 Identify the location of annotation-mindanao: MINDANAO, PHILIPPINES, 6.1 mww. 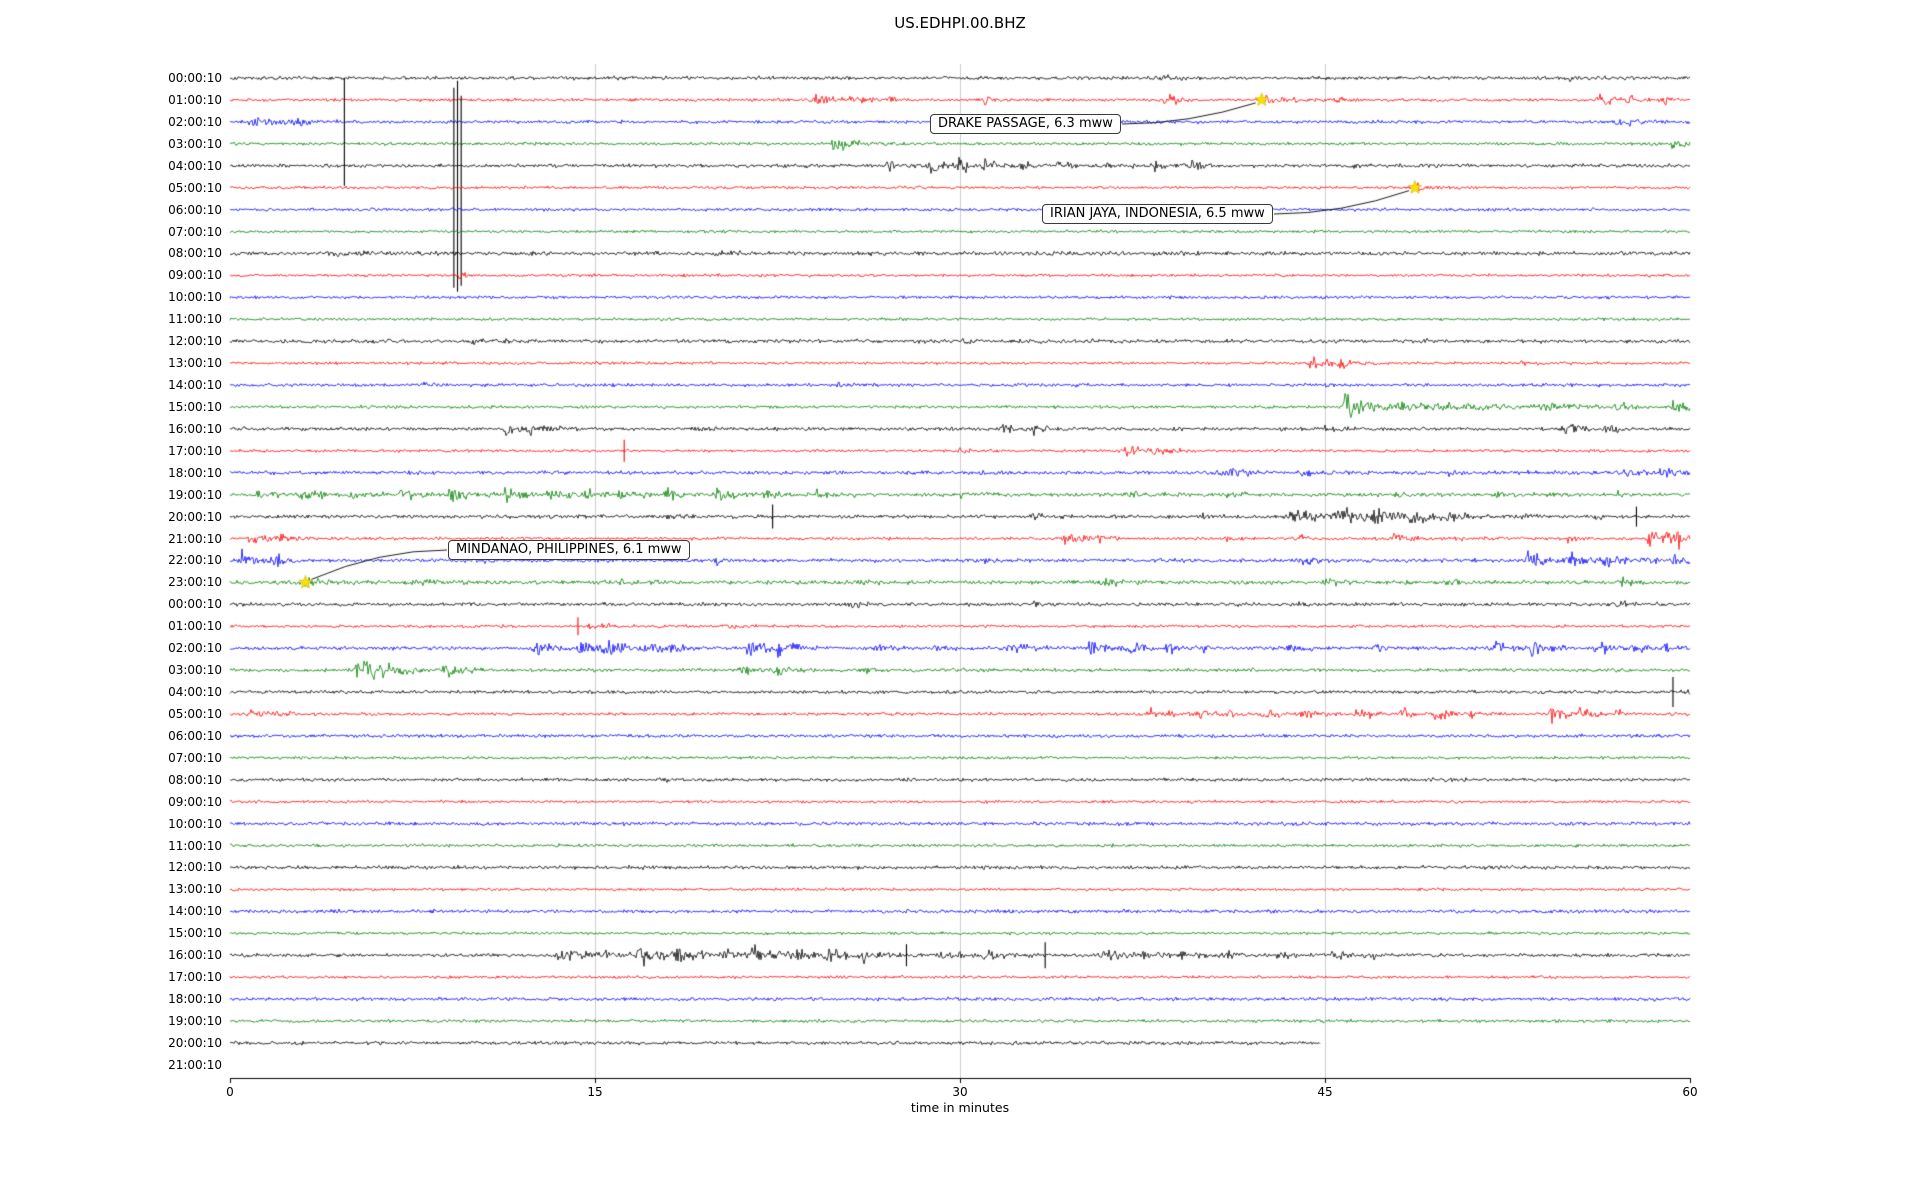
(569, 550).